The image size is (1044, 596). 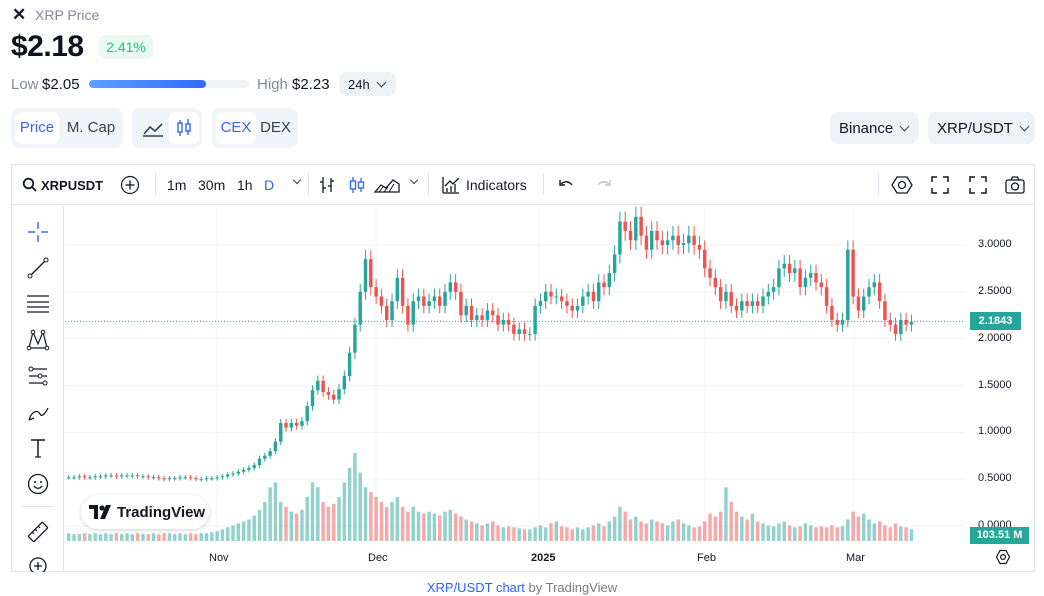 I want to click on pair-select: XRP/USDT, so click(x=981, y=128).